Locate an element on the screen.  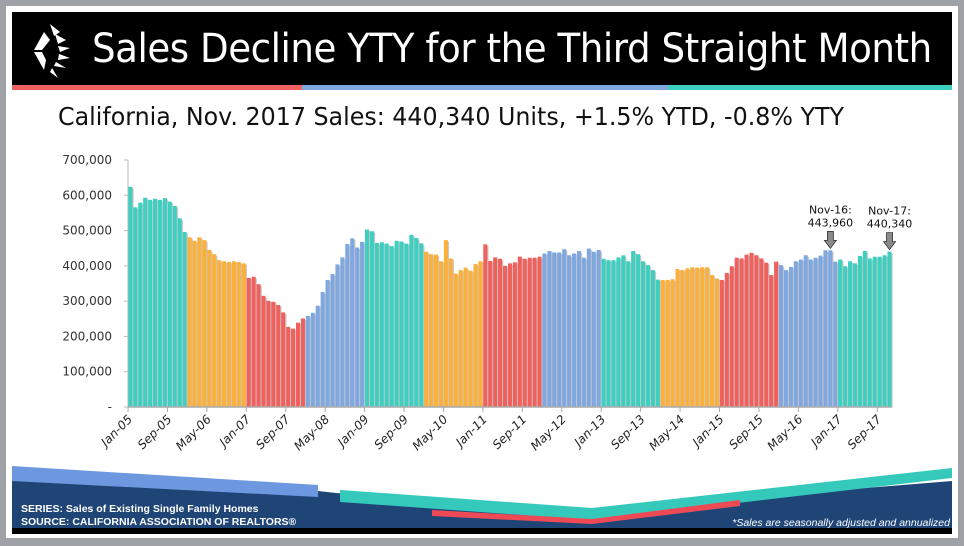
x-tick-label: Jan-07 is located at coordinates (234, 431).